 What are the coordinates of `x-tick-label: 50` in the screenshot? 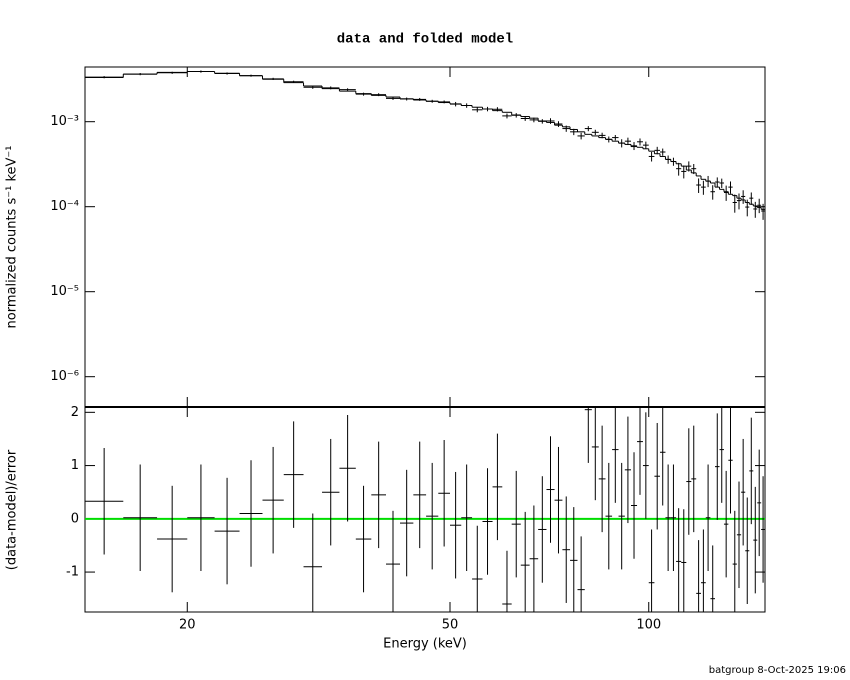 It's located at (450, 625).